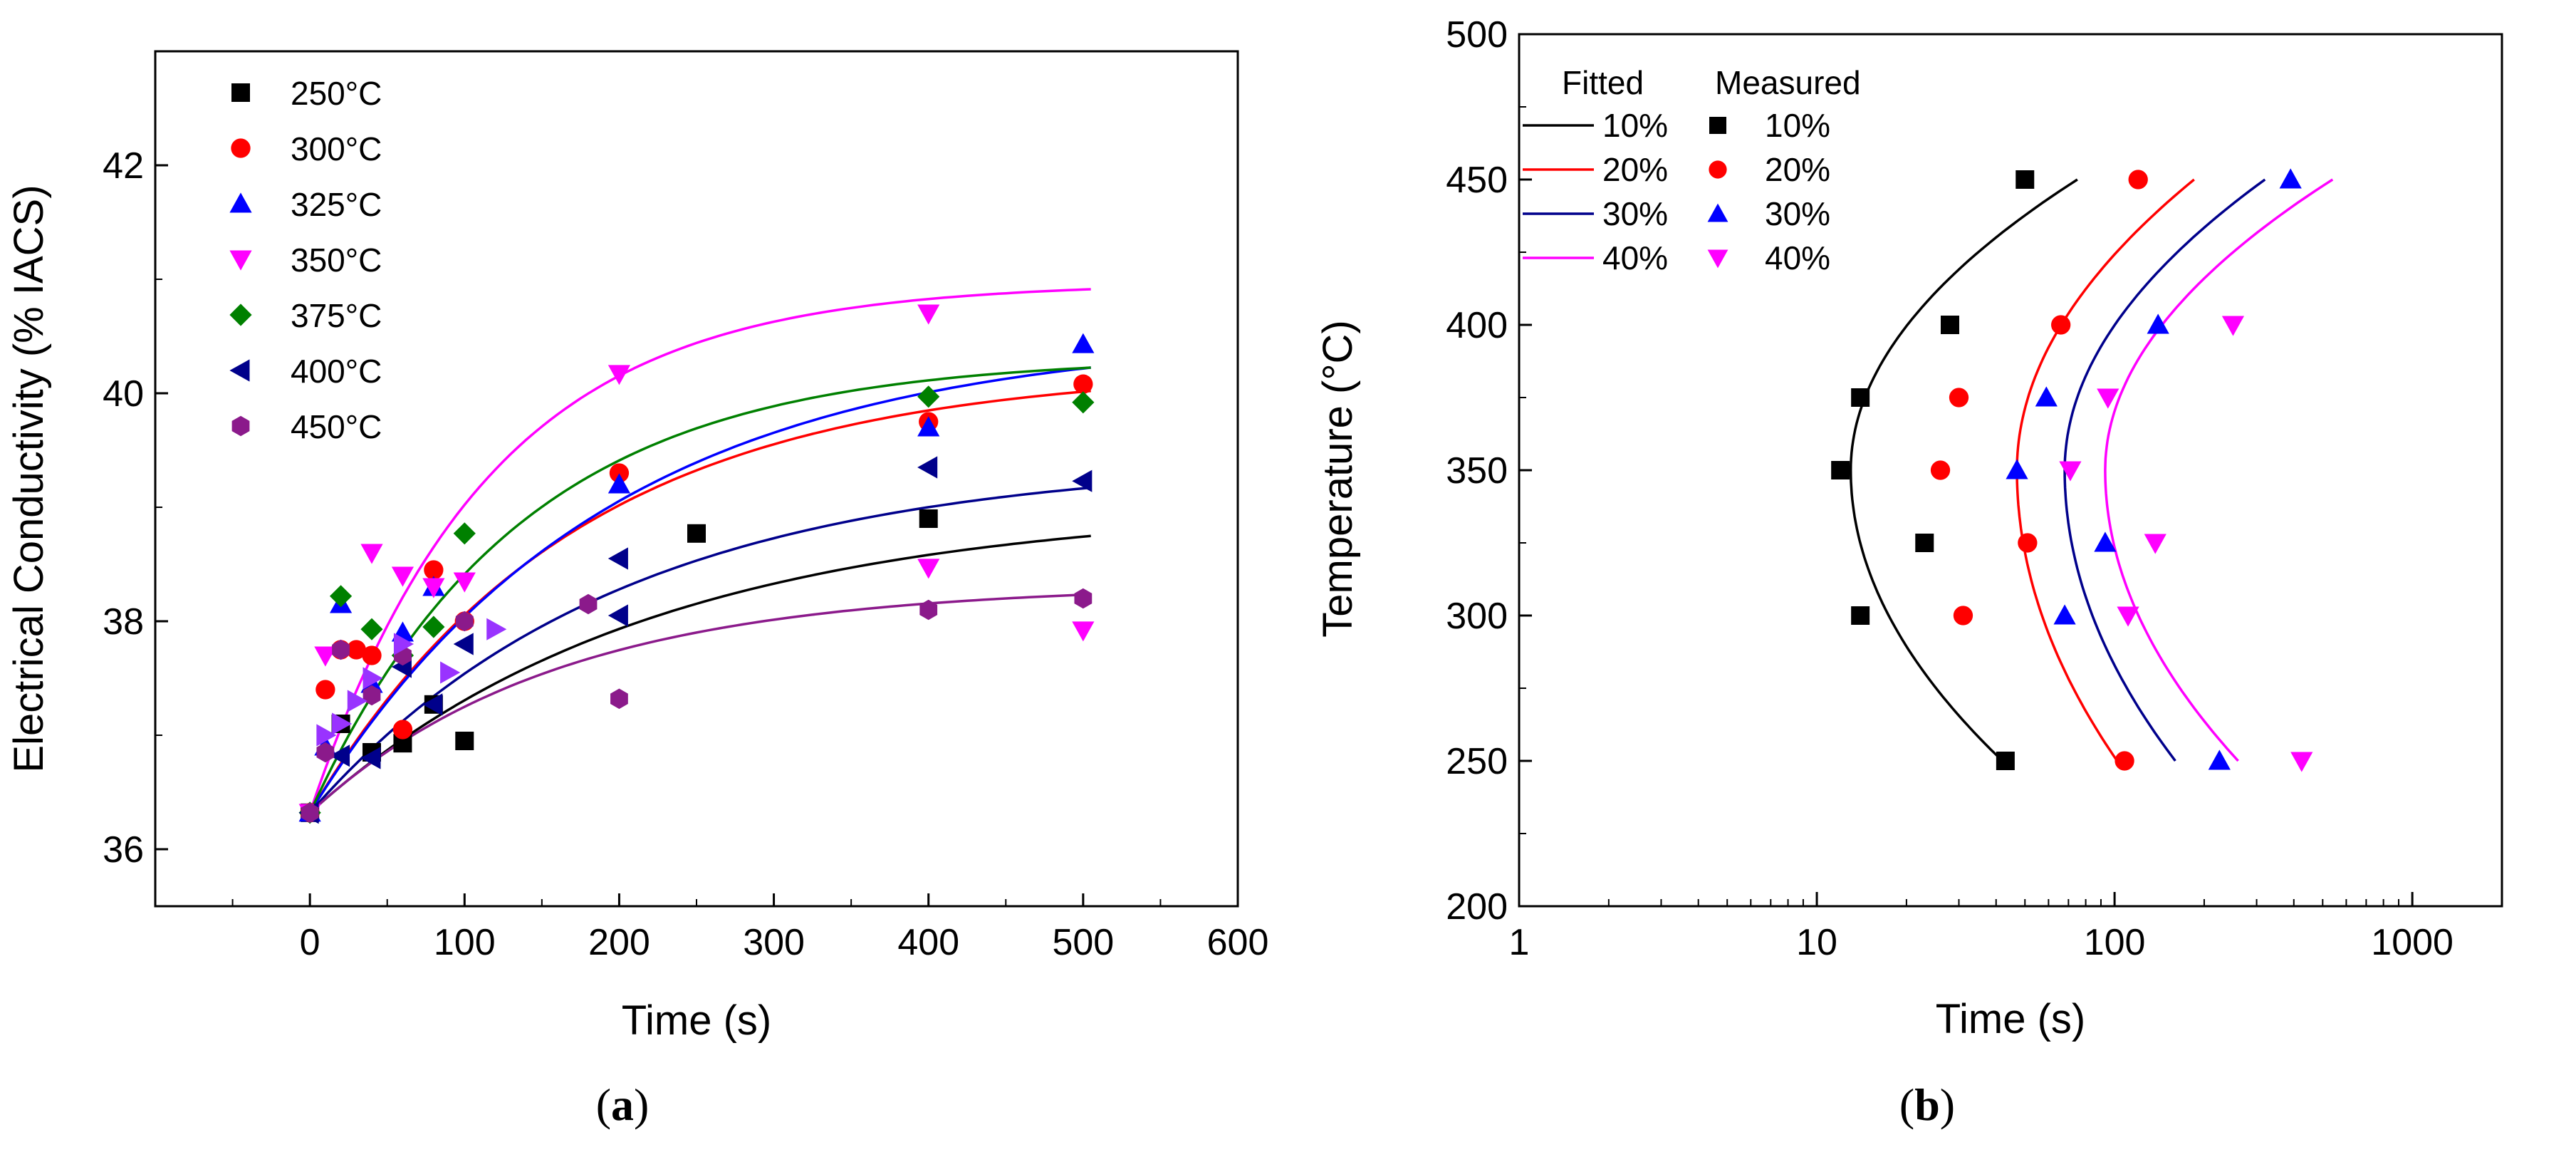 Image resolution: width=2576 pixels, height=1152 pixels. I want to click on legend-label-a-0: 250°C, so click(336, 93).